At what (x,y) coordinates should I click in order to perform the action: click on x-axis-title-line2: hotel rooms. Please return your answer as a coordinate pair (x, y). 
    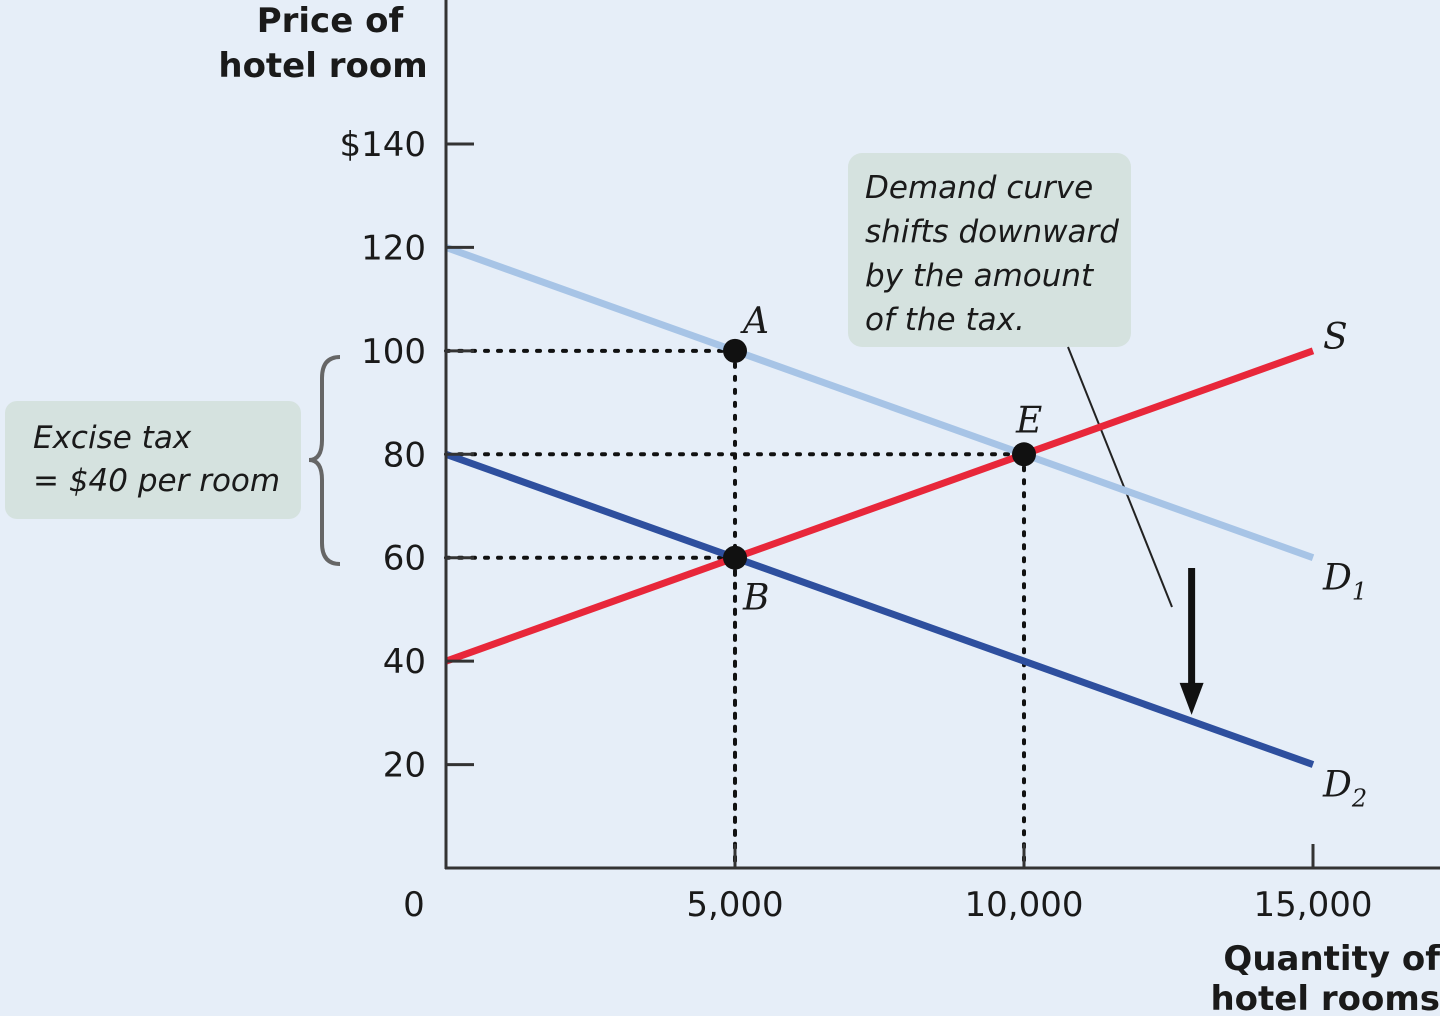
    Looking at the image, I should click on (1325, 997).